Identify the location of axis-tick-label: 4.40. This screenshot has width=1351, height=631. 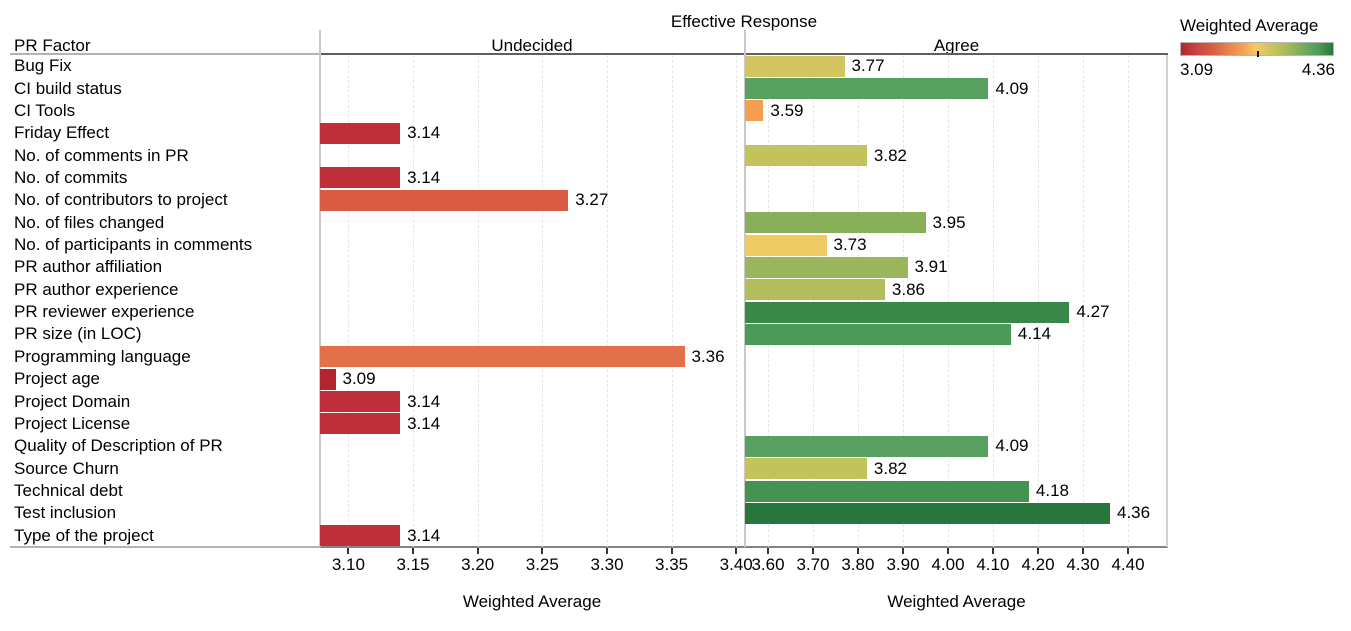
(1128, 564).